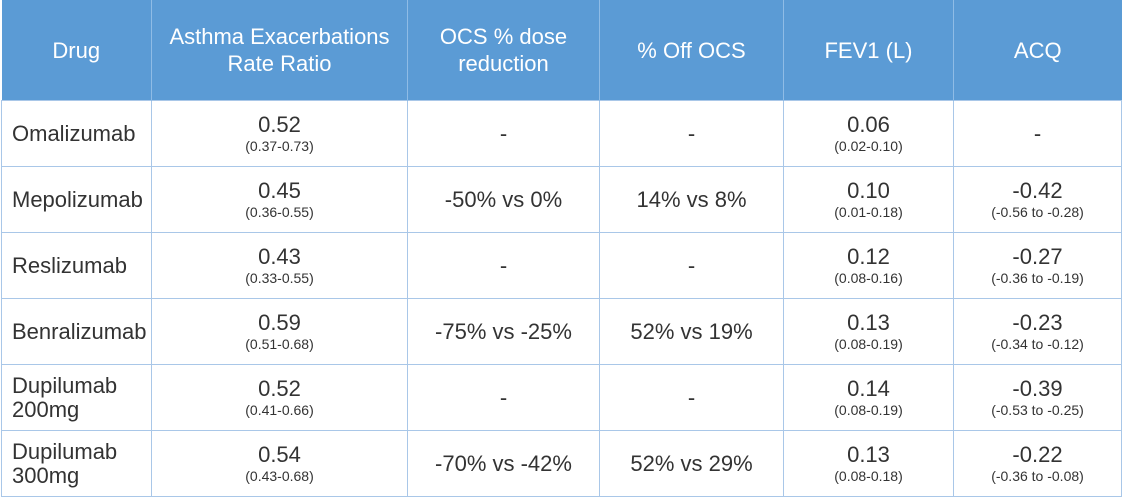 Image resolution: width=1123 pixels, height=498 pixels. I want to click on fev1-cell: 0.13 0.08-0.19, so click(868, 331).